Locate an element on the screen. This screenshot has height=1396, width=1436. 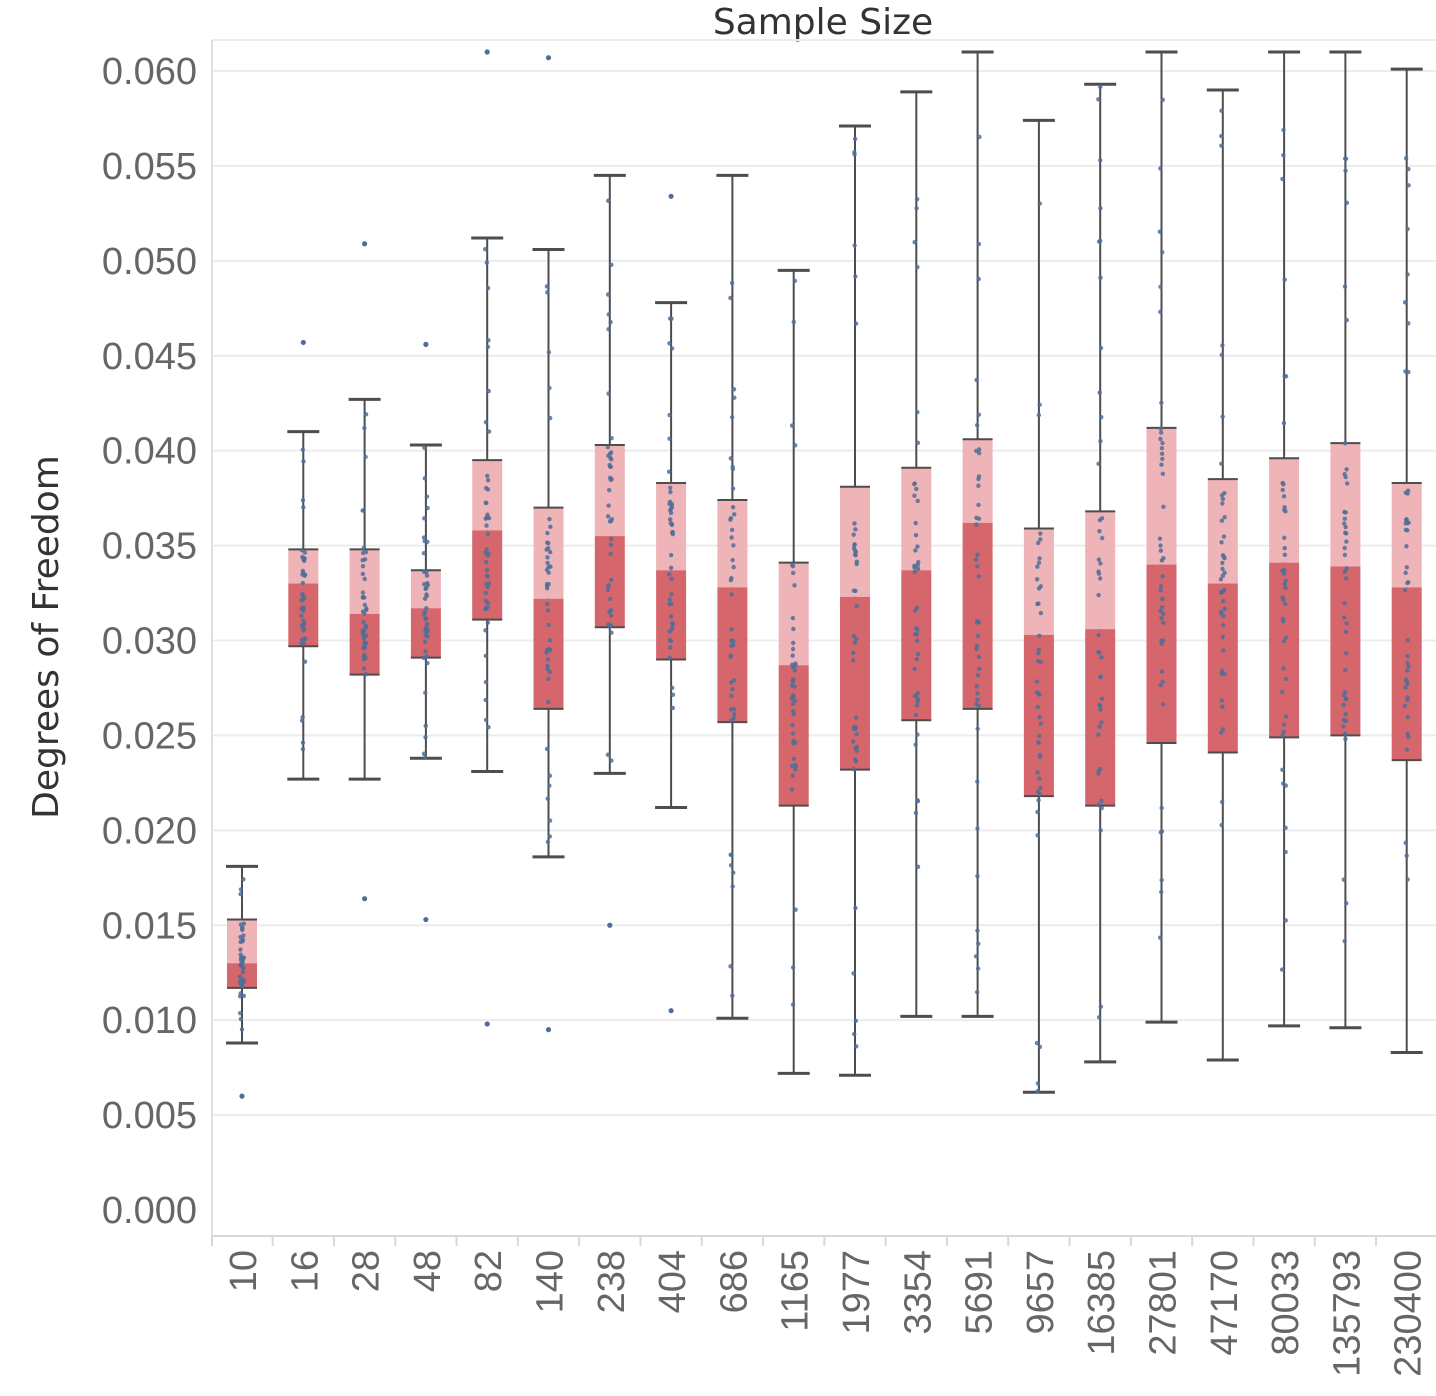
chart-title: Sample Size is located at coordinates (823, 22).